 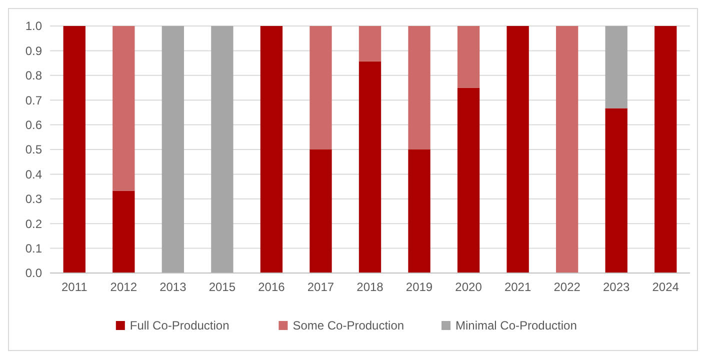 What do you see at coordinates (33, 100) in the screenshot?
I see `y-tick-label: 0.7` at bounding box center [33, 100].